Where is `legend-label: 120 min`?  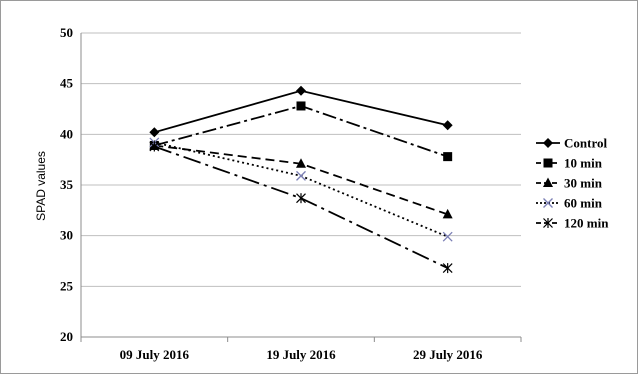
legend-label: 120 min is located at coordinates (586, 223).